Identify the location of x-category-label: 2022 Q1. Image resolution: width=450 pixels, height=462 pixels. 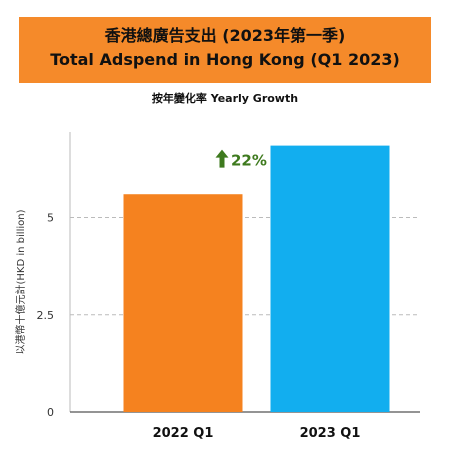
(183, 433).